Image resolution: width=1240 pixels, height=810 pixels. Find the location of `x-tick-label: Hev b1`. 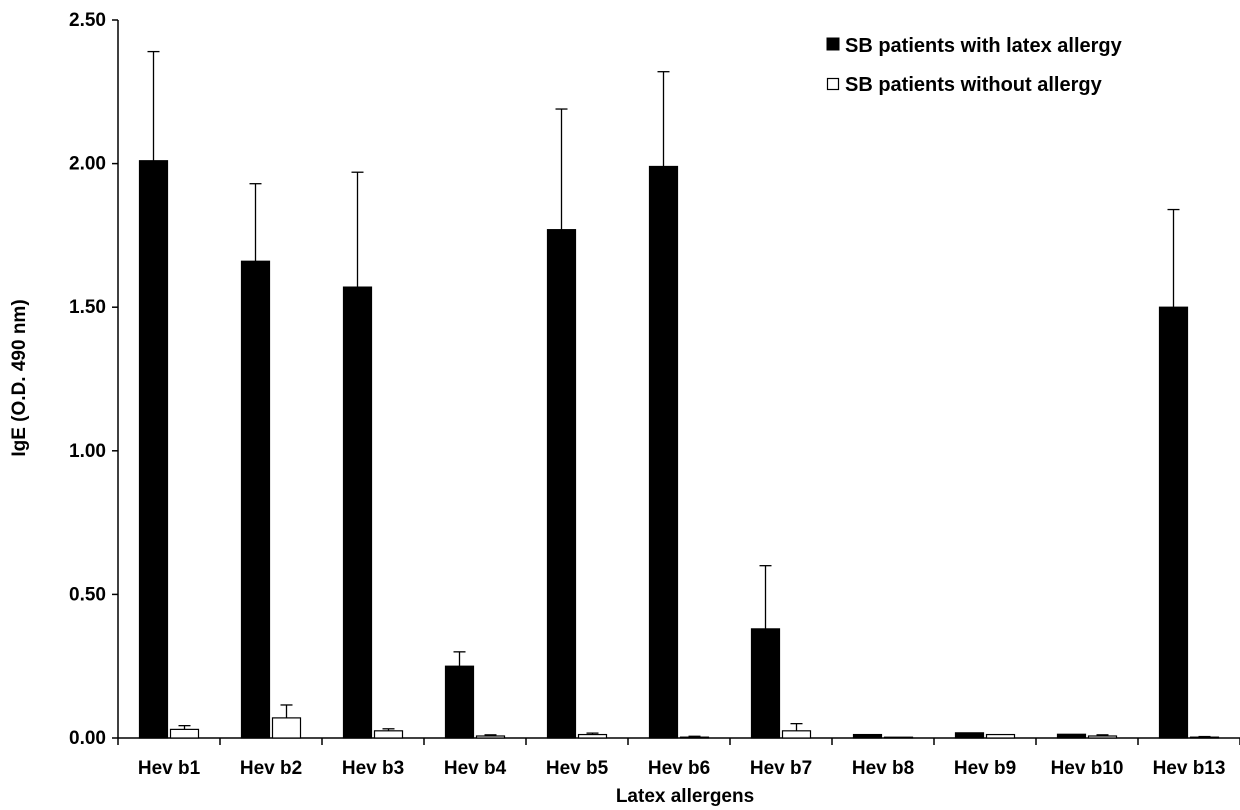

x-tick-label: Hev b1 is located at coordinates (169, 768).